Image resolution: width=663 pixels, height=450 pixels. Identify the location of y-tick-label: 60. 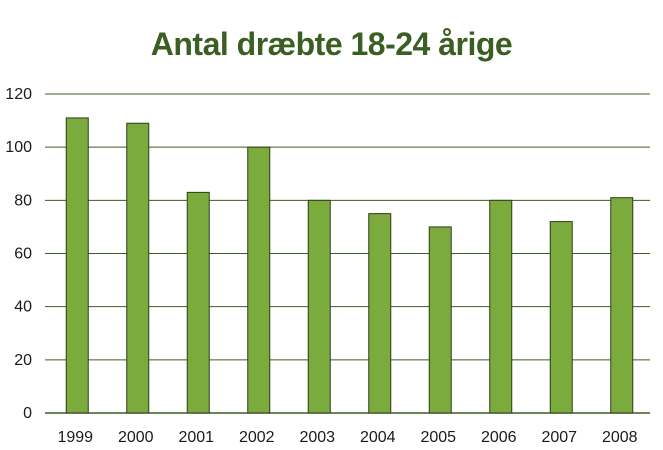
(23, 254).